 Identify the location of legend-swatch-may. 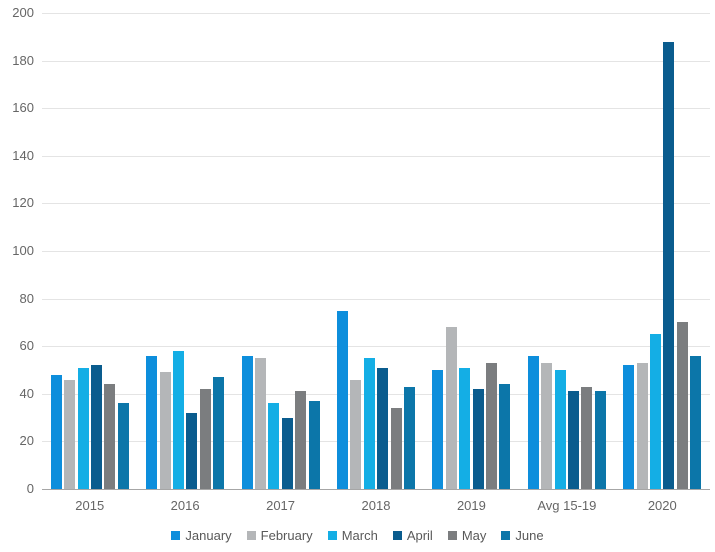
(452, 535).